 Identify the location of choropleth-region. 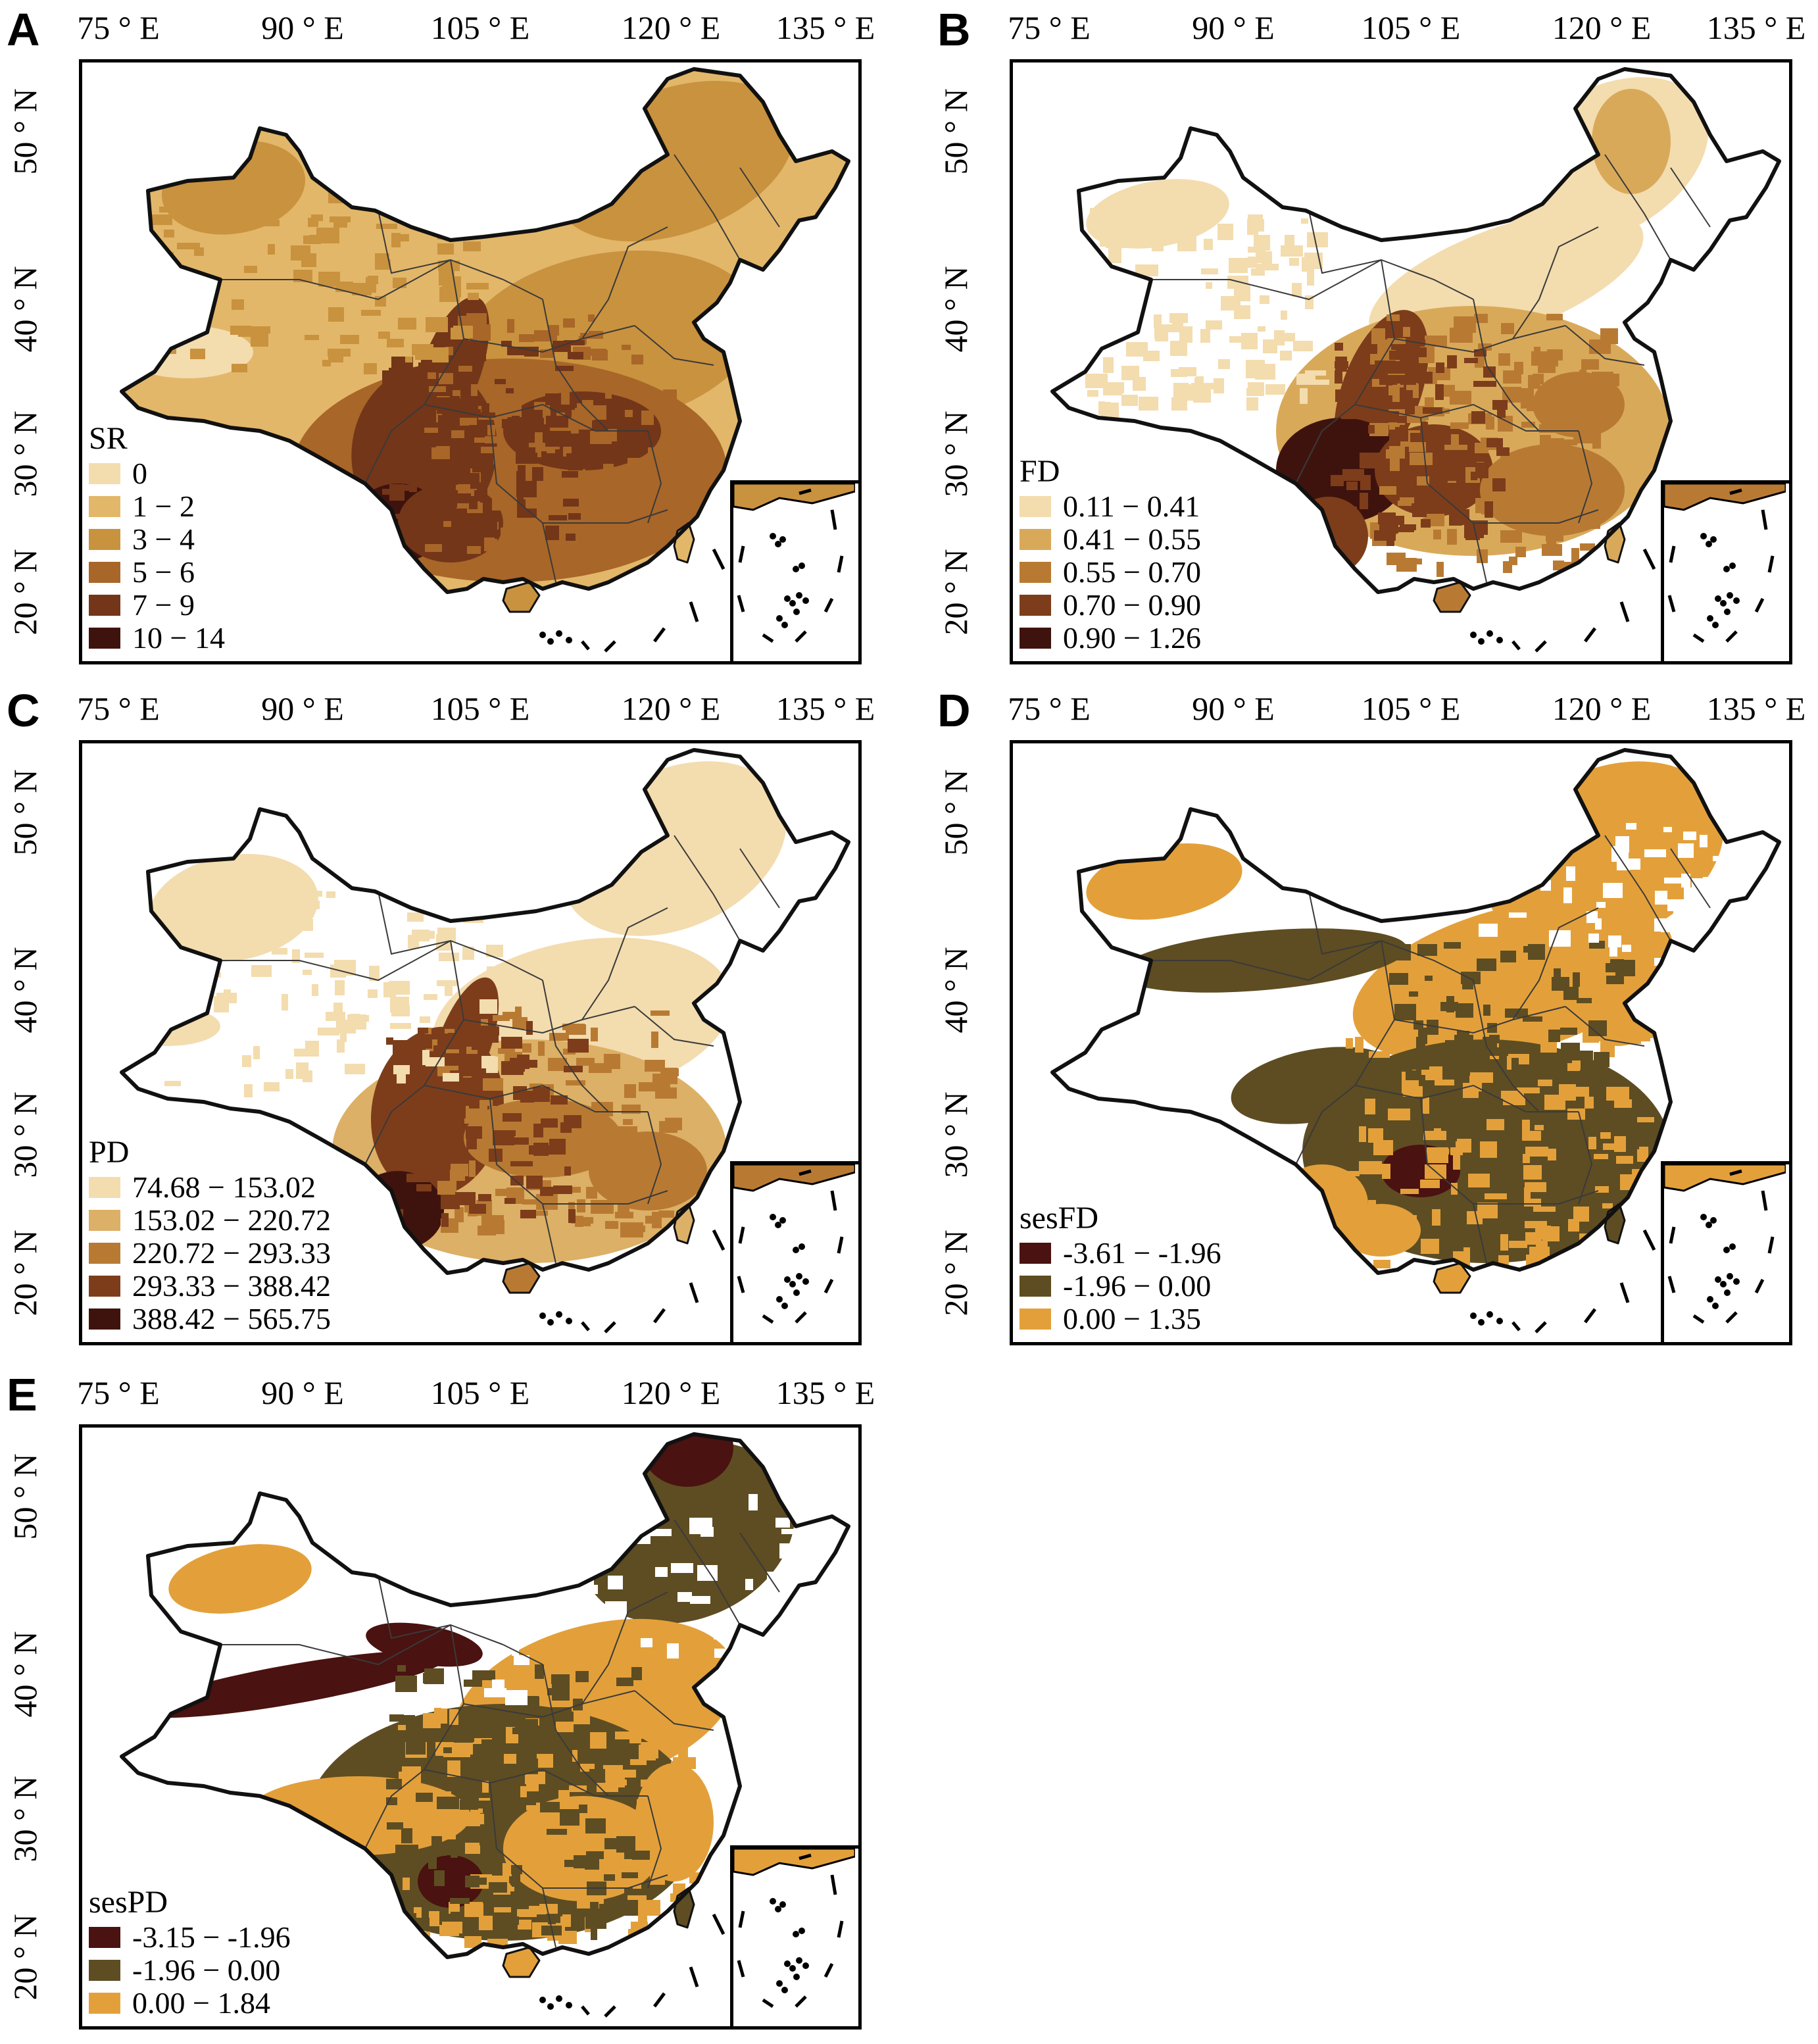
(1315, 1085).